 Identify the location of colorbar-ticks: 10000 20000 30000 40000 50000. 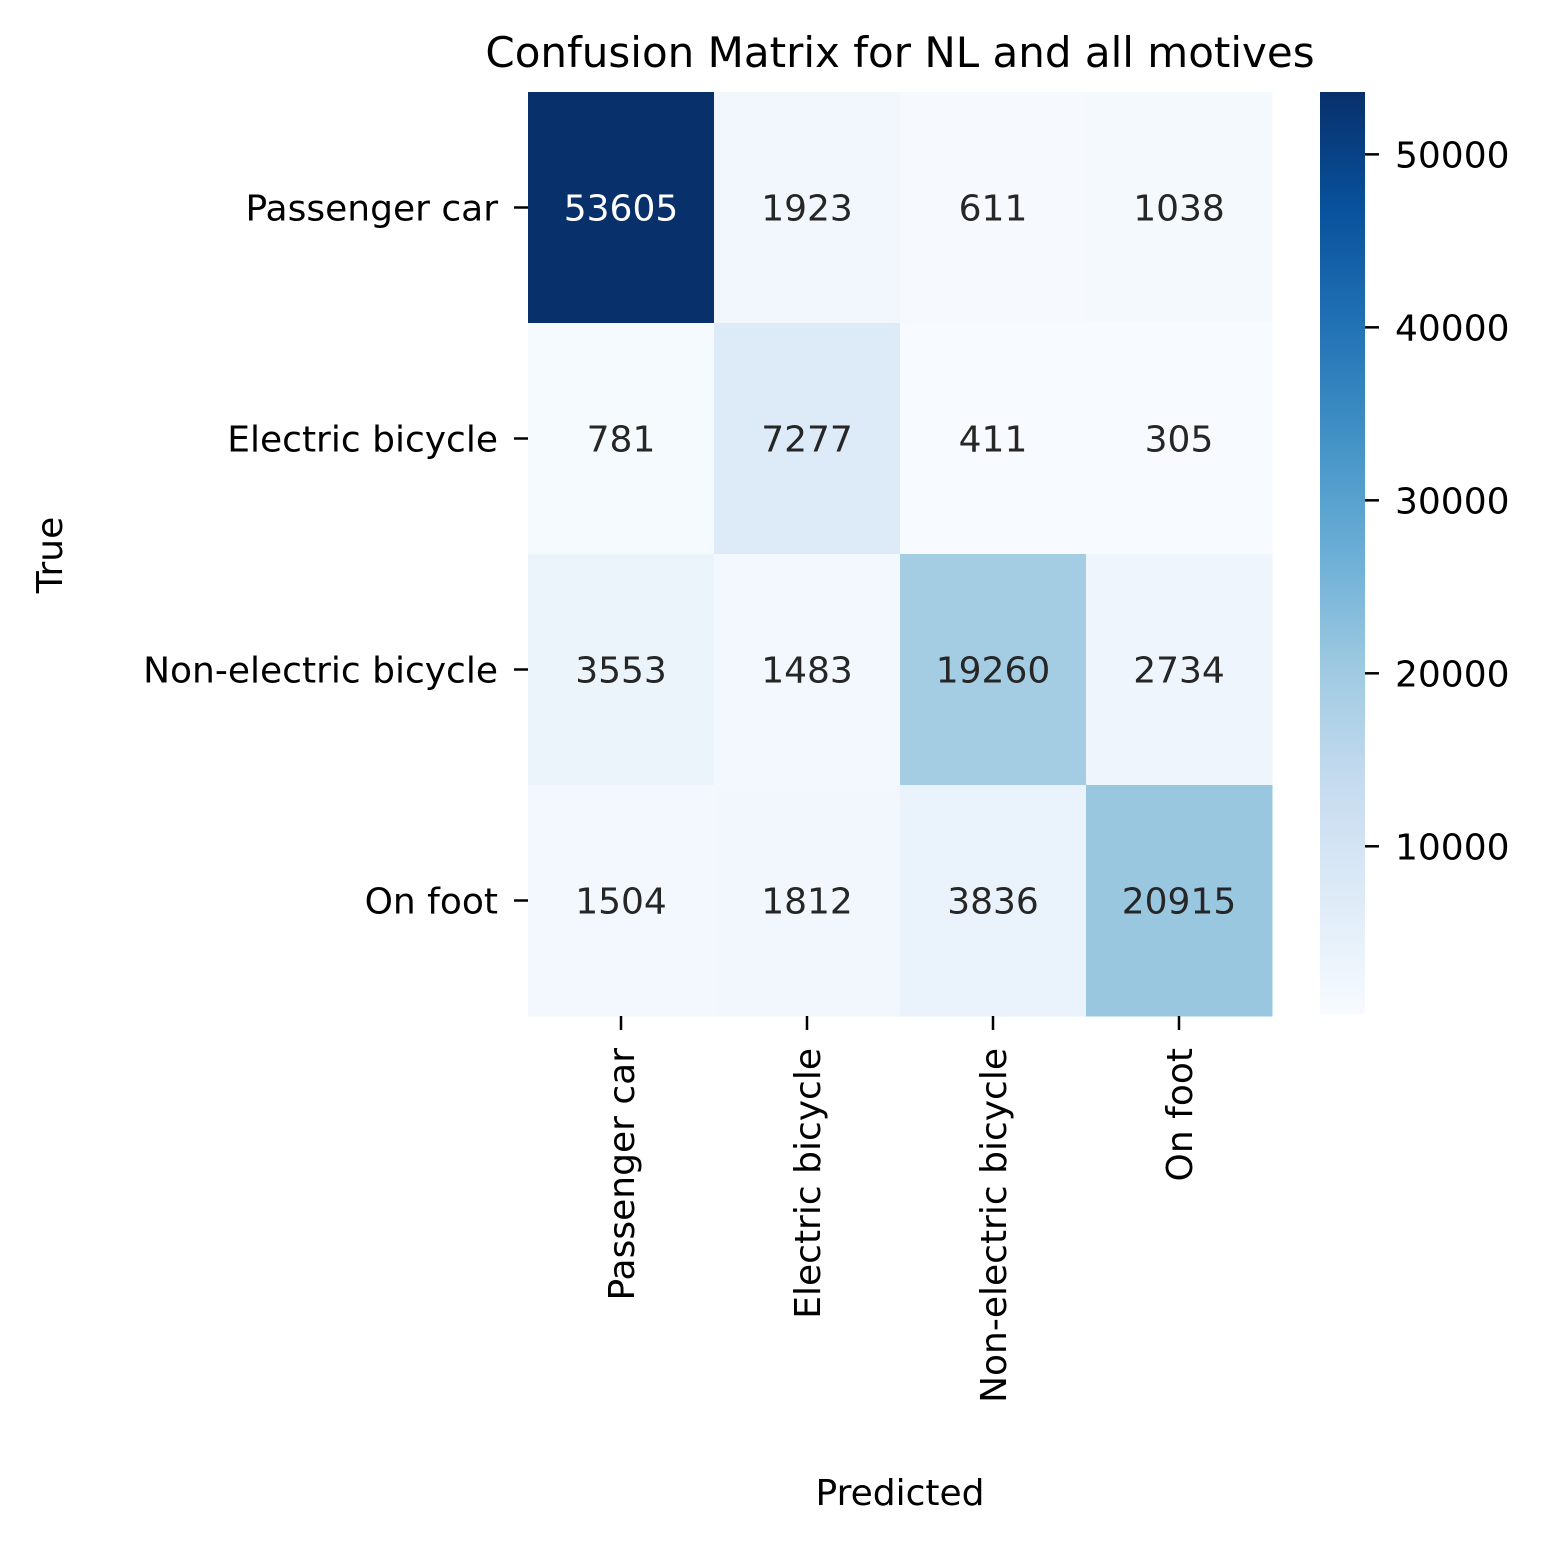
(1437, 501).